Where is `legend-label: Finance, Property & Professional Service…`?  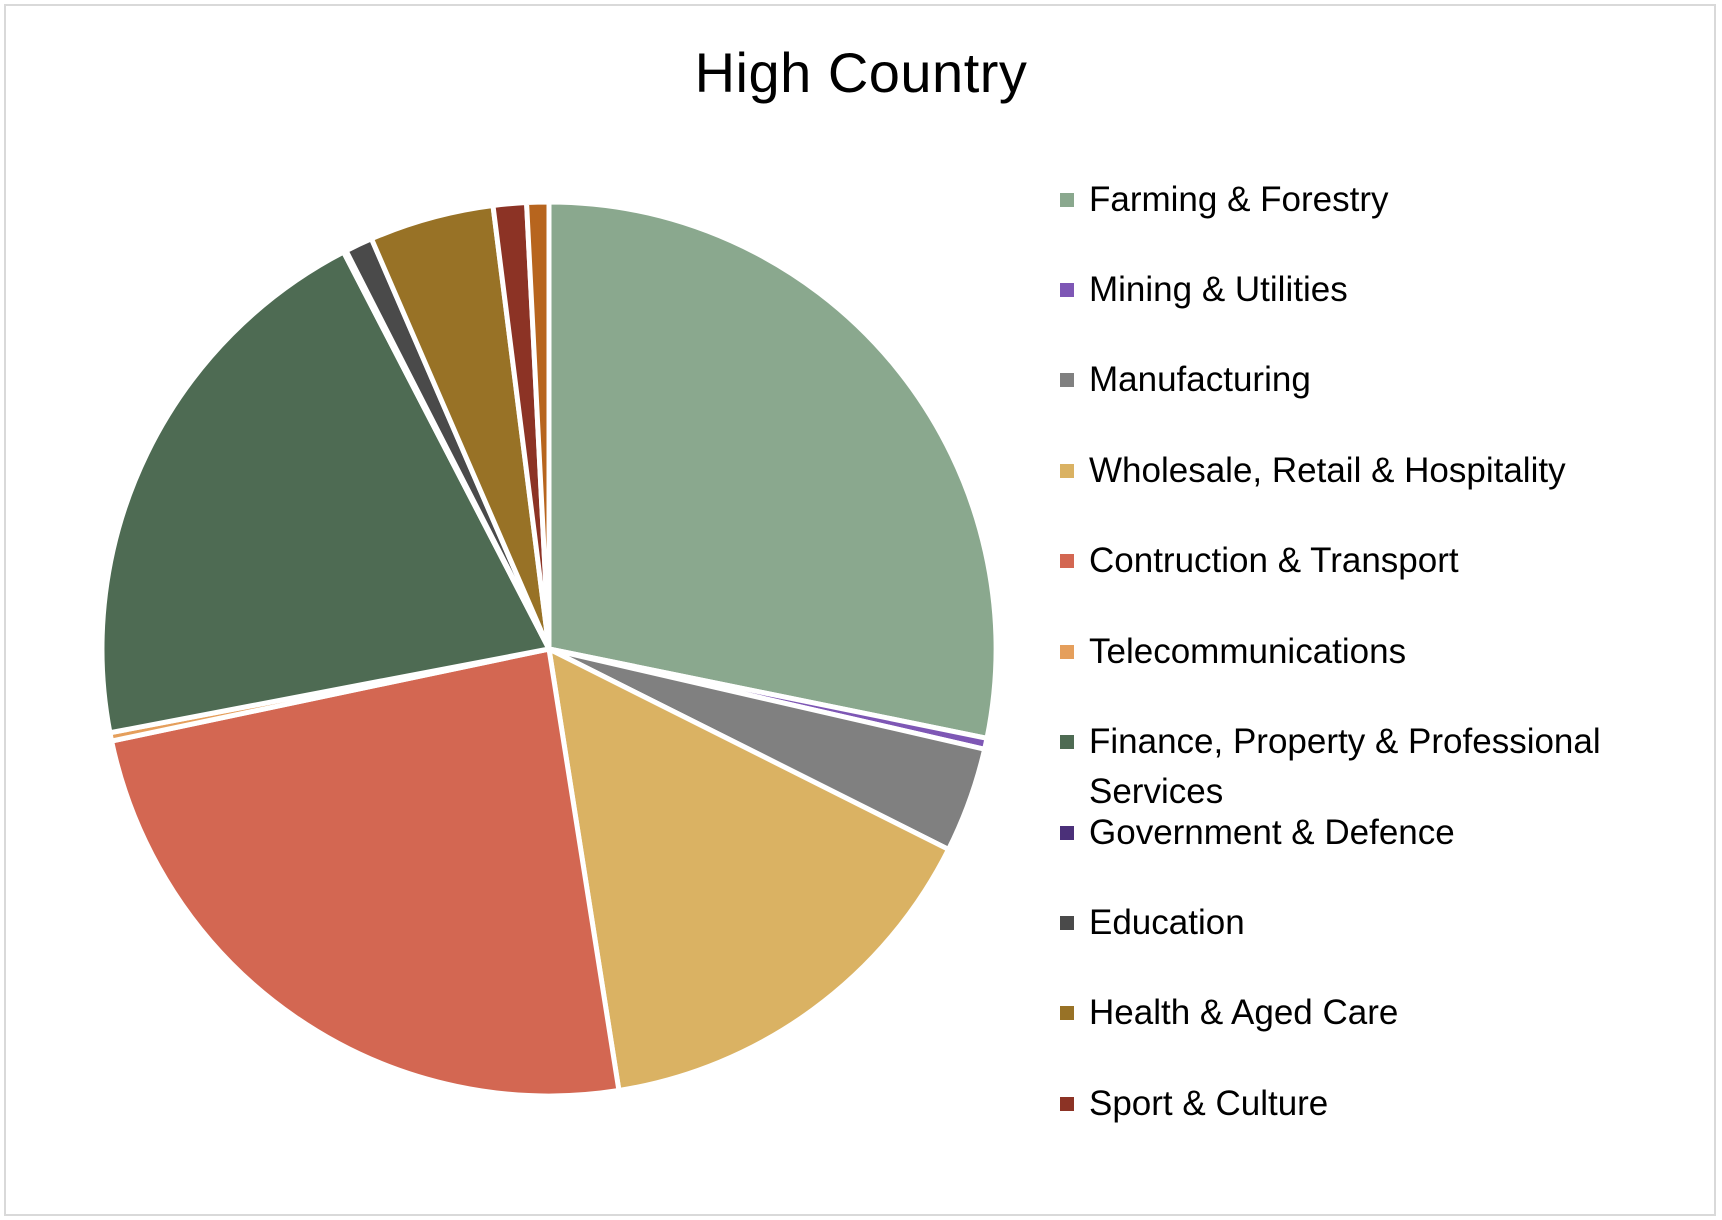 legend-label: Finance, Property & Professional Service… is located at coordinates (1345, 766).